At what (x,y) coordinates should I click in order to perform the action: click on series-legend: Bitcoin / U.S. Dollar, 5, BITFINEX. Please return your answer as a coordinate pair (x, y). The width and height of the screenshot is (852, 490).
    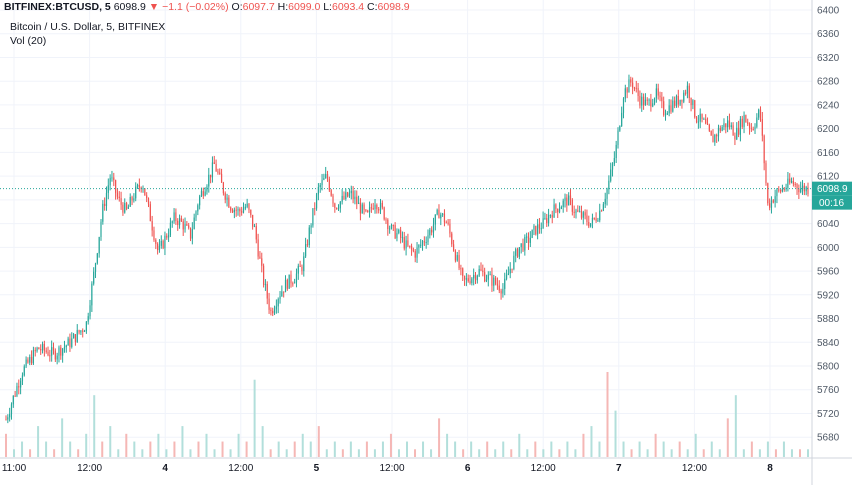
    Looking at the image, I should click on (88, 27).